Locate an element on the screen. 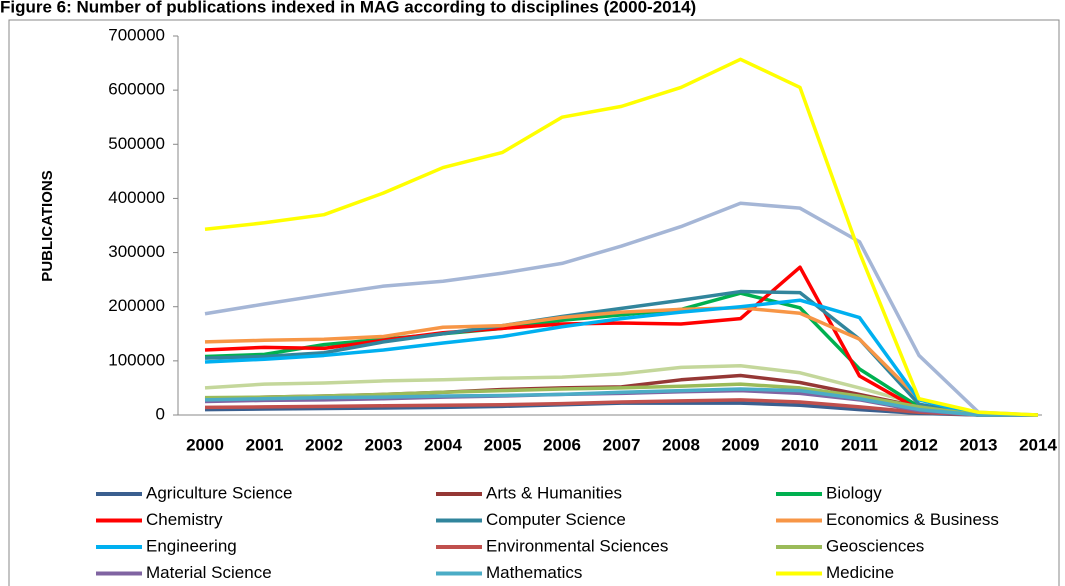 This screenshot has width=1065, height=586. x-tick-label: 2007 is located at coordinates (622, 444).